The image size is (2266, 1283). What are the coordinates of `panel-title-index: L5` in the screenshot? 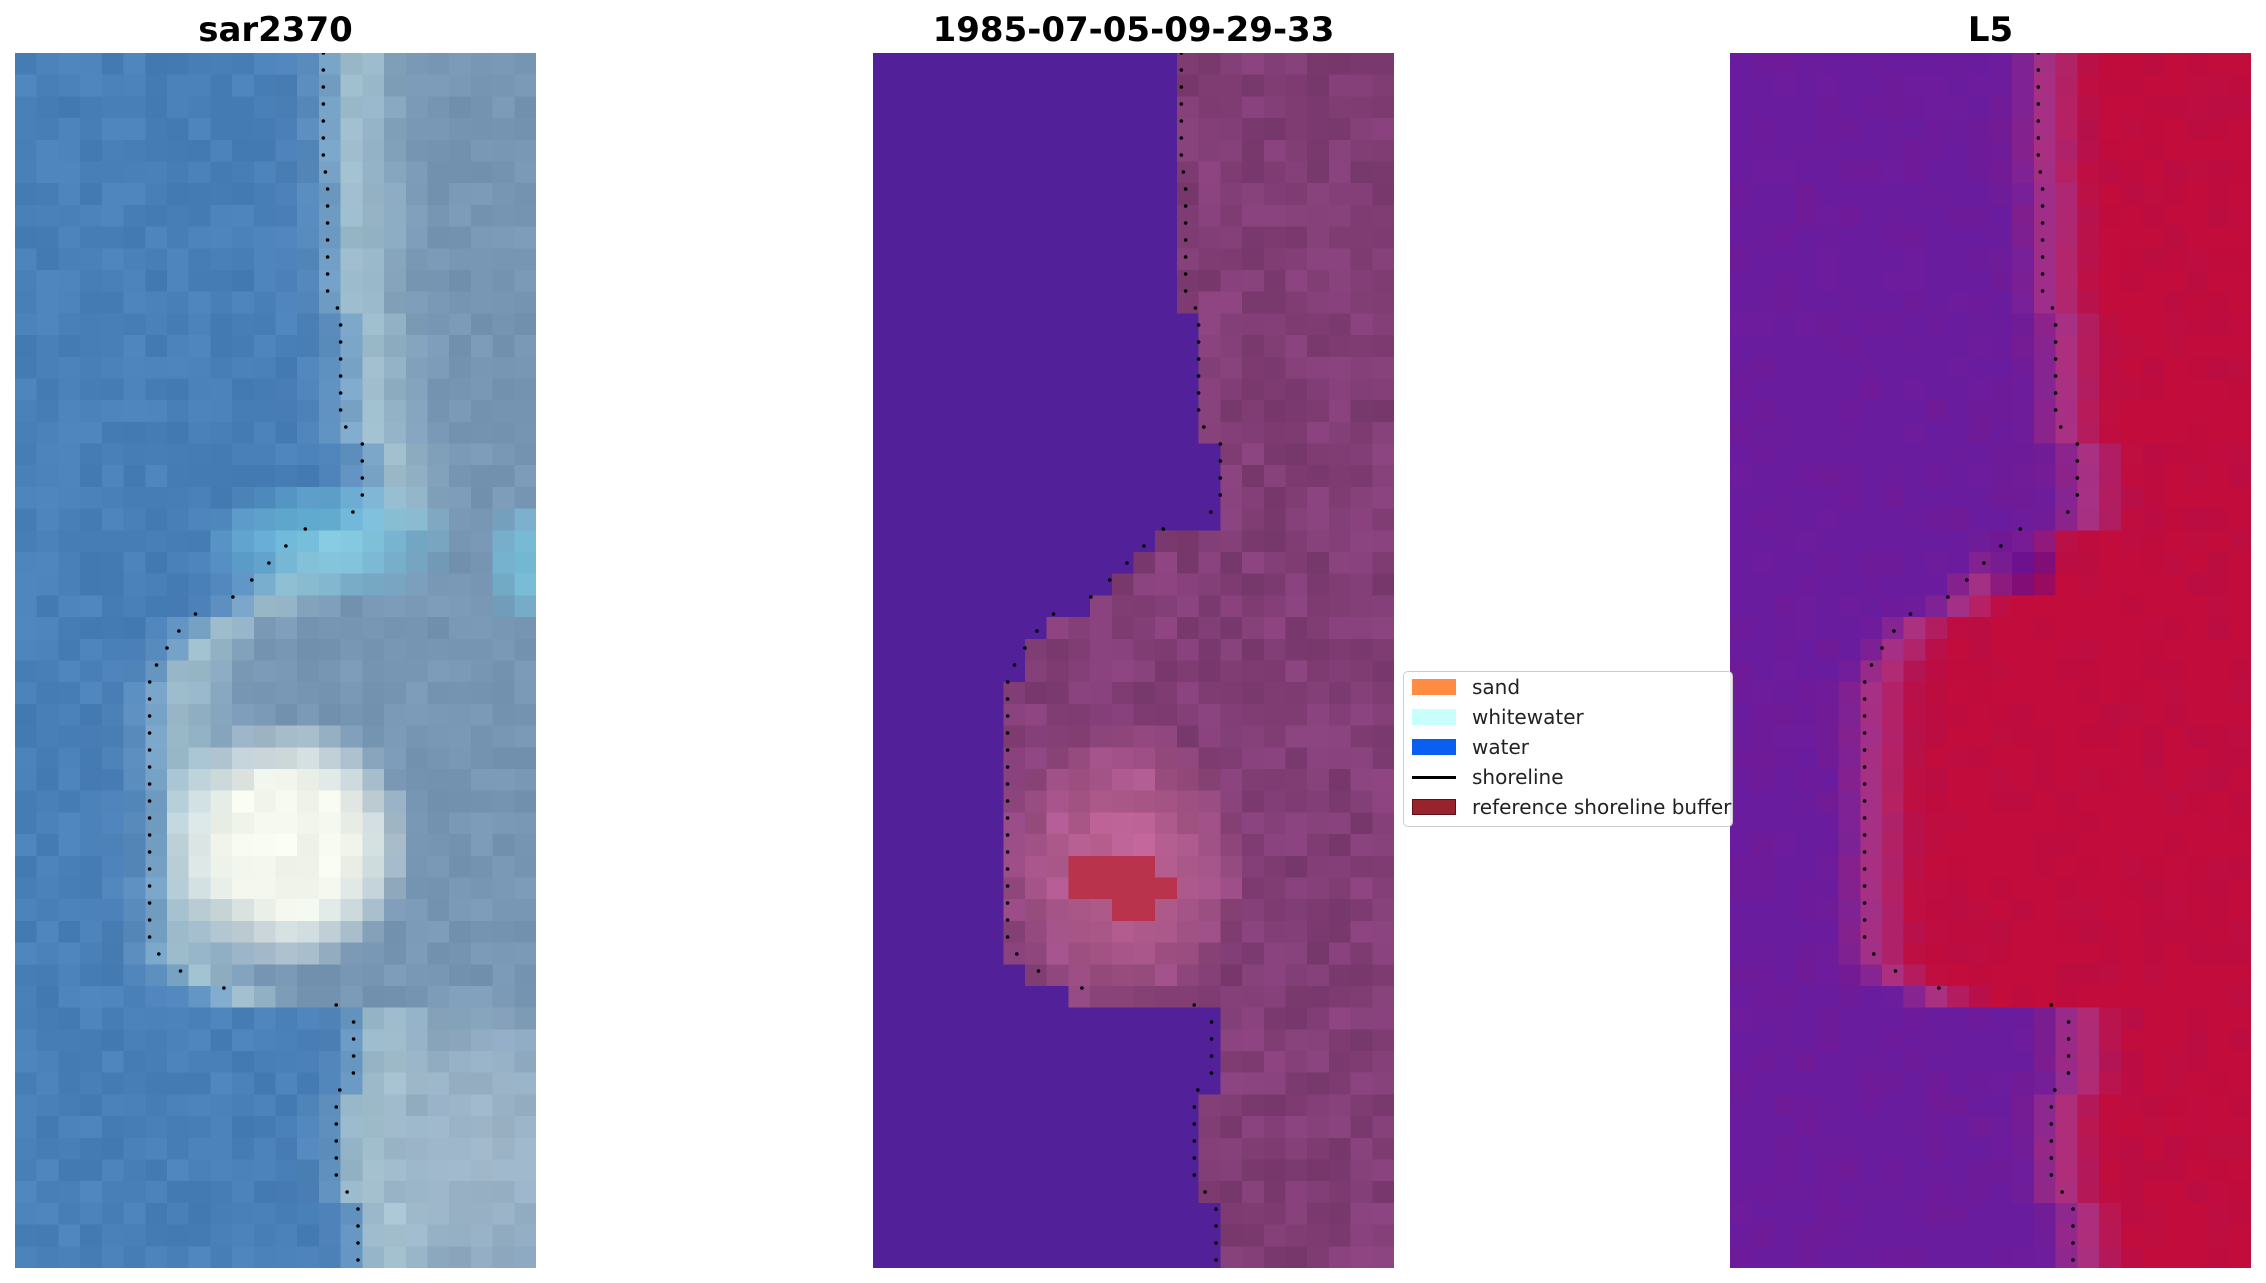 It's located at (1990, 30).